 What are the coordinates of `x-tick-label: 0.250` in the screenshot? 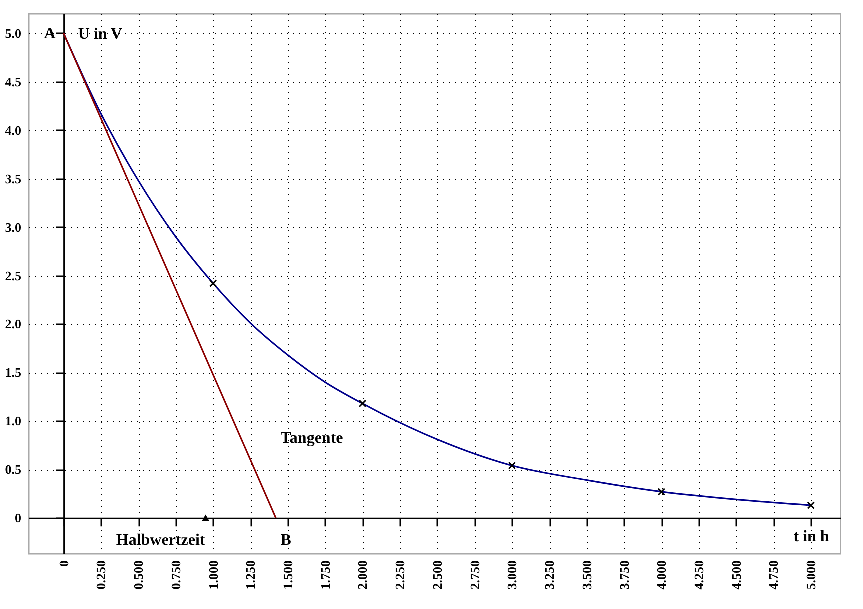 It's located at (101, 575).